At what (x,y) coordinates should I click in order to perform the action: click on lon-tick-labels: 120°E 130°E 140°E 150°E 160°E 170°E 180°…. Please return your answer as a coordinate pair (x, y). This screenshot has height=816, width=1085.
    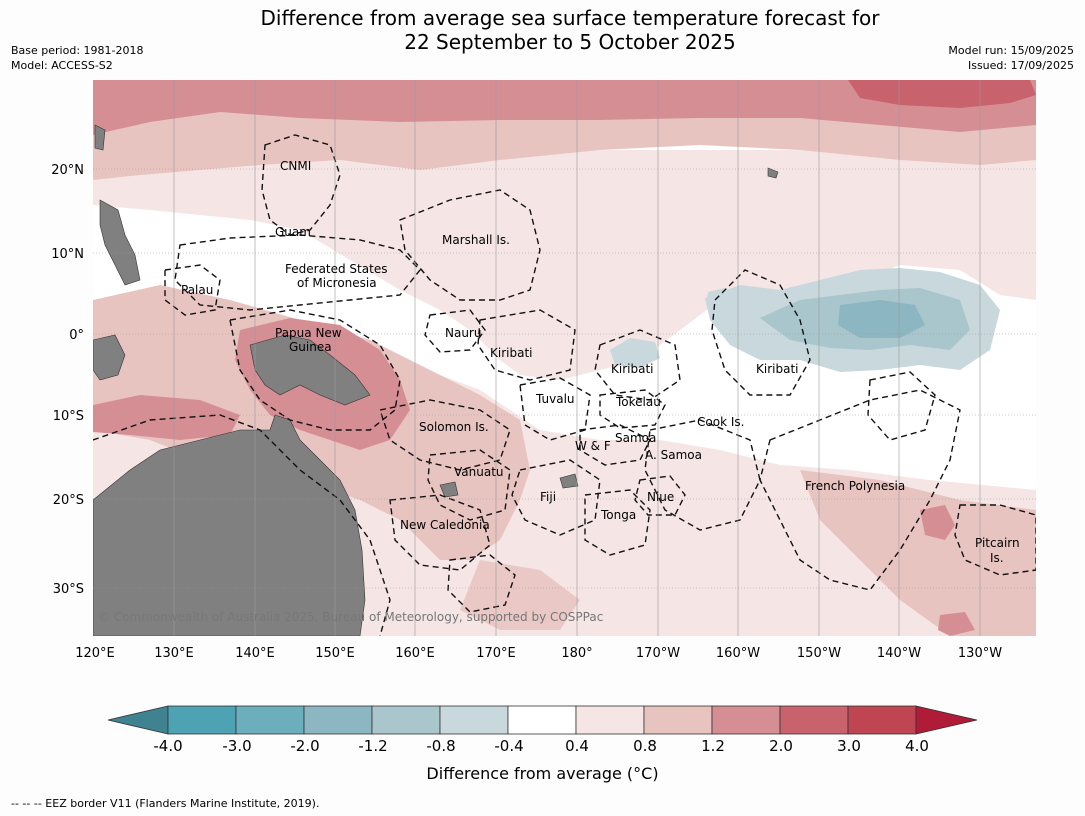
    Looking at the image, I should click on (538, 653).